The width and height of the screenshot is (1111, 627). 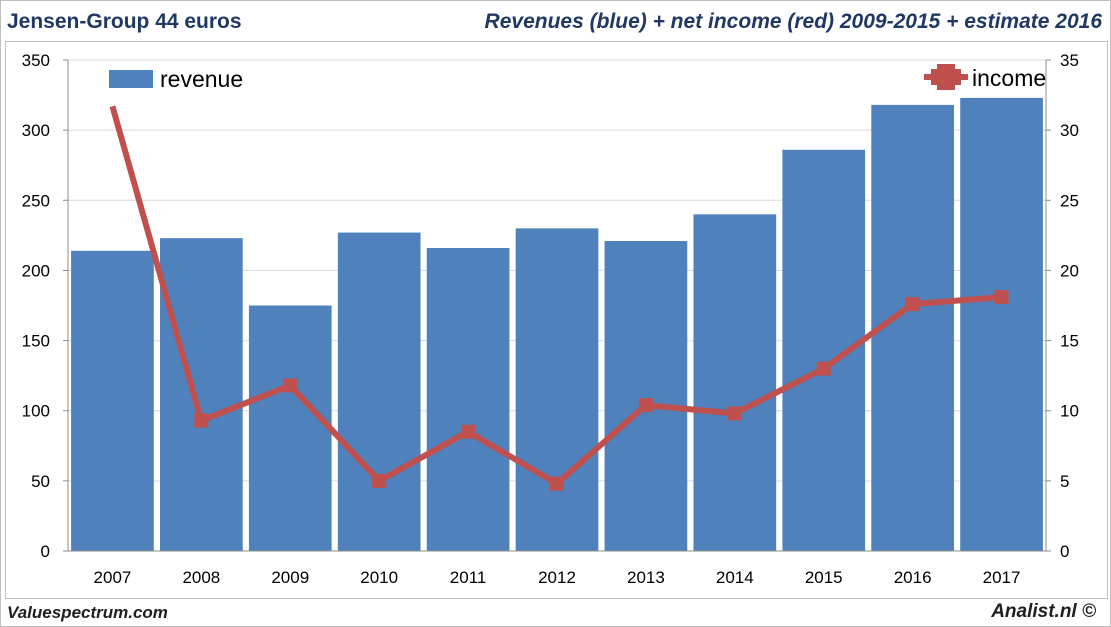 I want to click on y-right-tick-label: 20, so click(x=1069, y=270).